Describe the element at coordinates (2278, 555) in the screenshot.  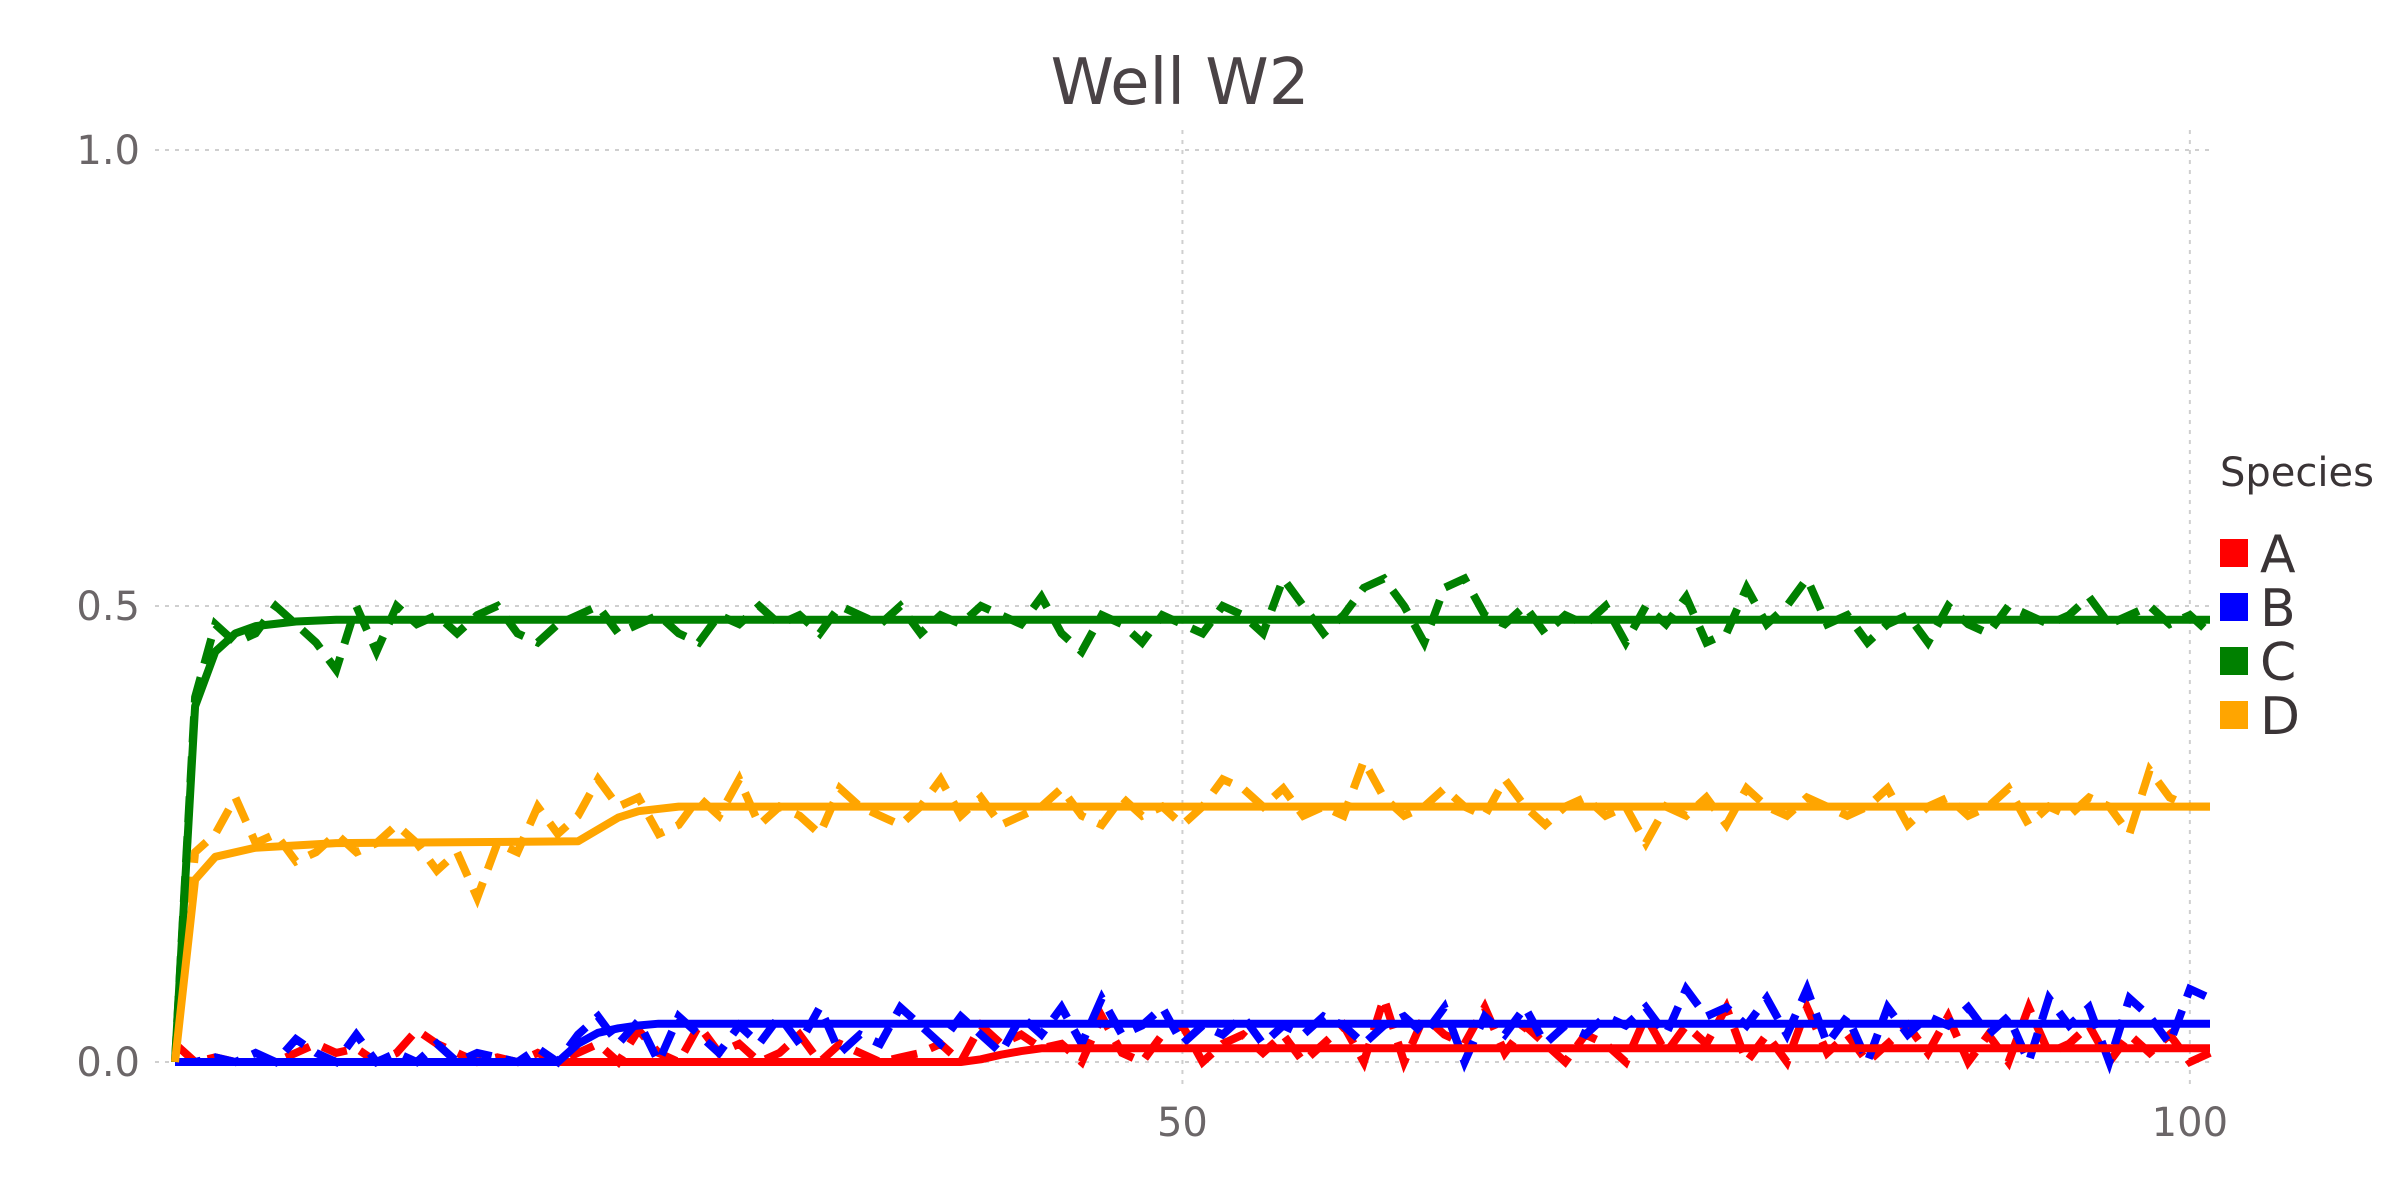
I see `legend-label-a: A` at that location.